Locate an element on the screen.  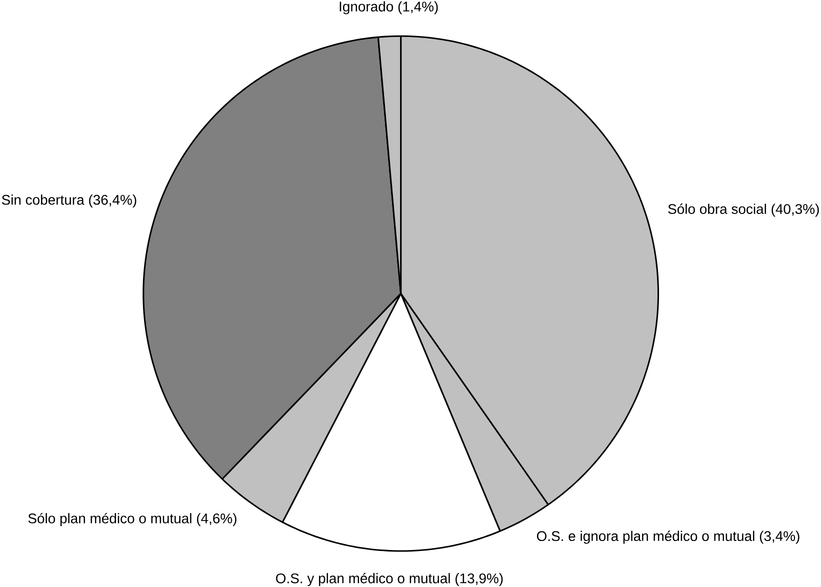
slice-label: Ignorado (1,4%) is located at coordinates (389, 7).